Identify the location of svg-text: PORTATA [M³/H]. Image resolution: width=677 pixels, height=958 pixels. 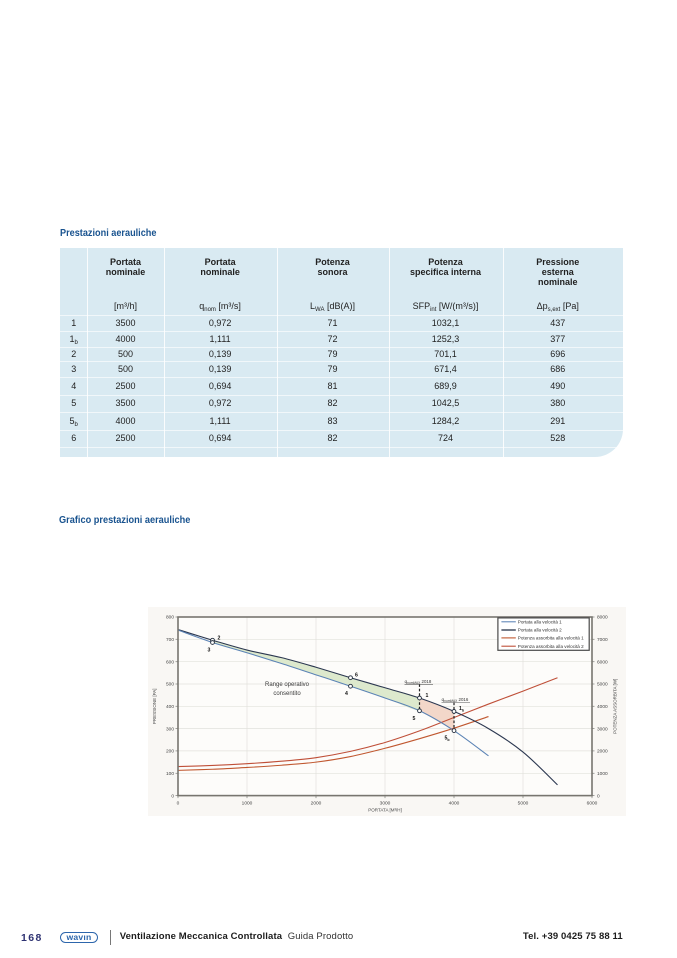
(384, 810).